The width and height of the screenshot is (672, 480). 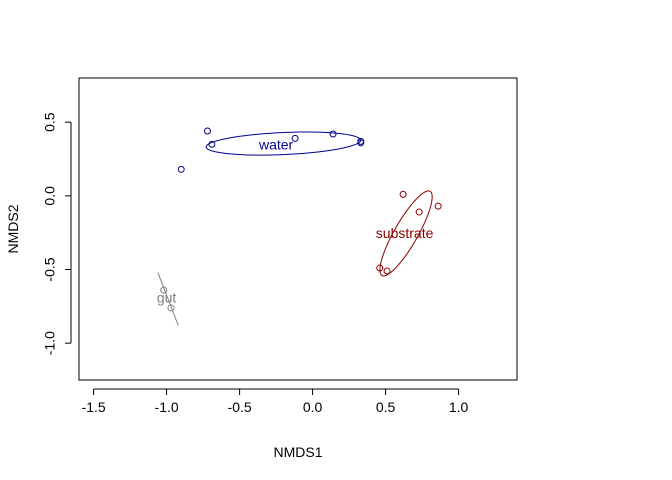 What do you see at coordinates (57, 233) in the screenshot?
I see `y-axis: -1.0 -0.5 0.0 0.5` at bounding box center [57, 233].